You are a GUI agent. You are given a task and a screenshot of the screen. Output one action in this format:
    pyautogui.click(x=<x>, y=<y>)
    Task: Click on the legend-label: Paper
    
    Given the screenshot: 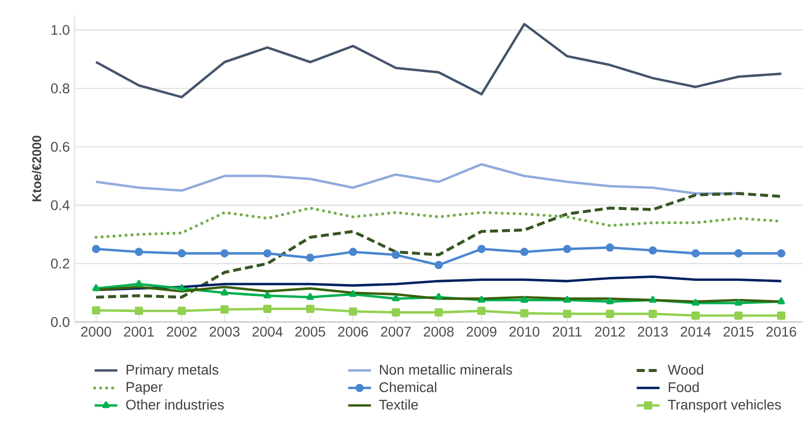 What is the action you would take?
    pyautogui.click(x=144, y=388)
    